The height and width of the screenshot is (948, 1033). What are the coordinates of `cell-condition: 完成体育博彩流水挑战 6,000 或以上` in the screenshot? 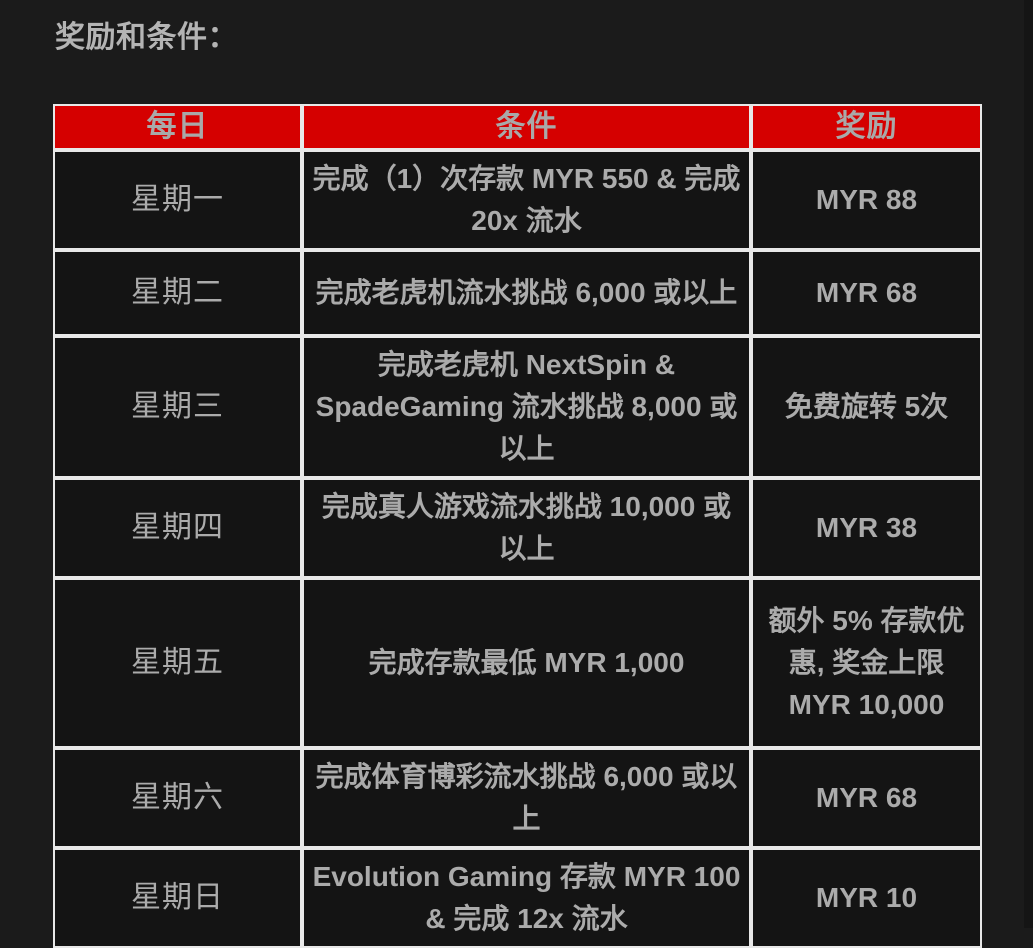 It's located at (526, 798).